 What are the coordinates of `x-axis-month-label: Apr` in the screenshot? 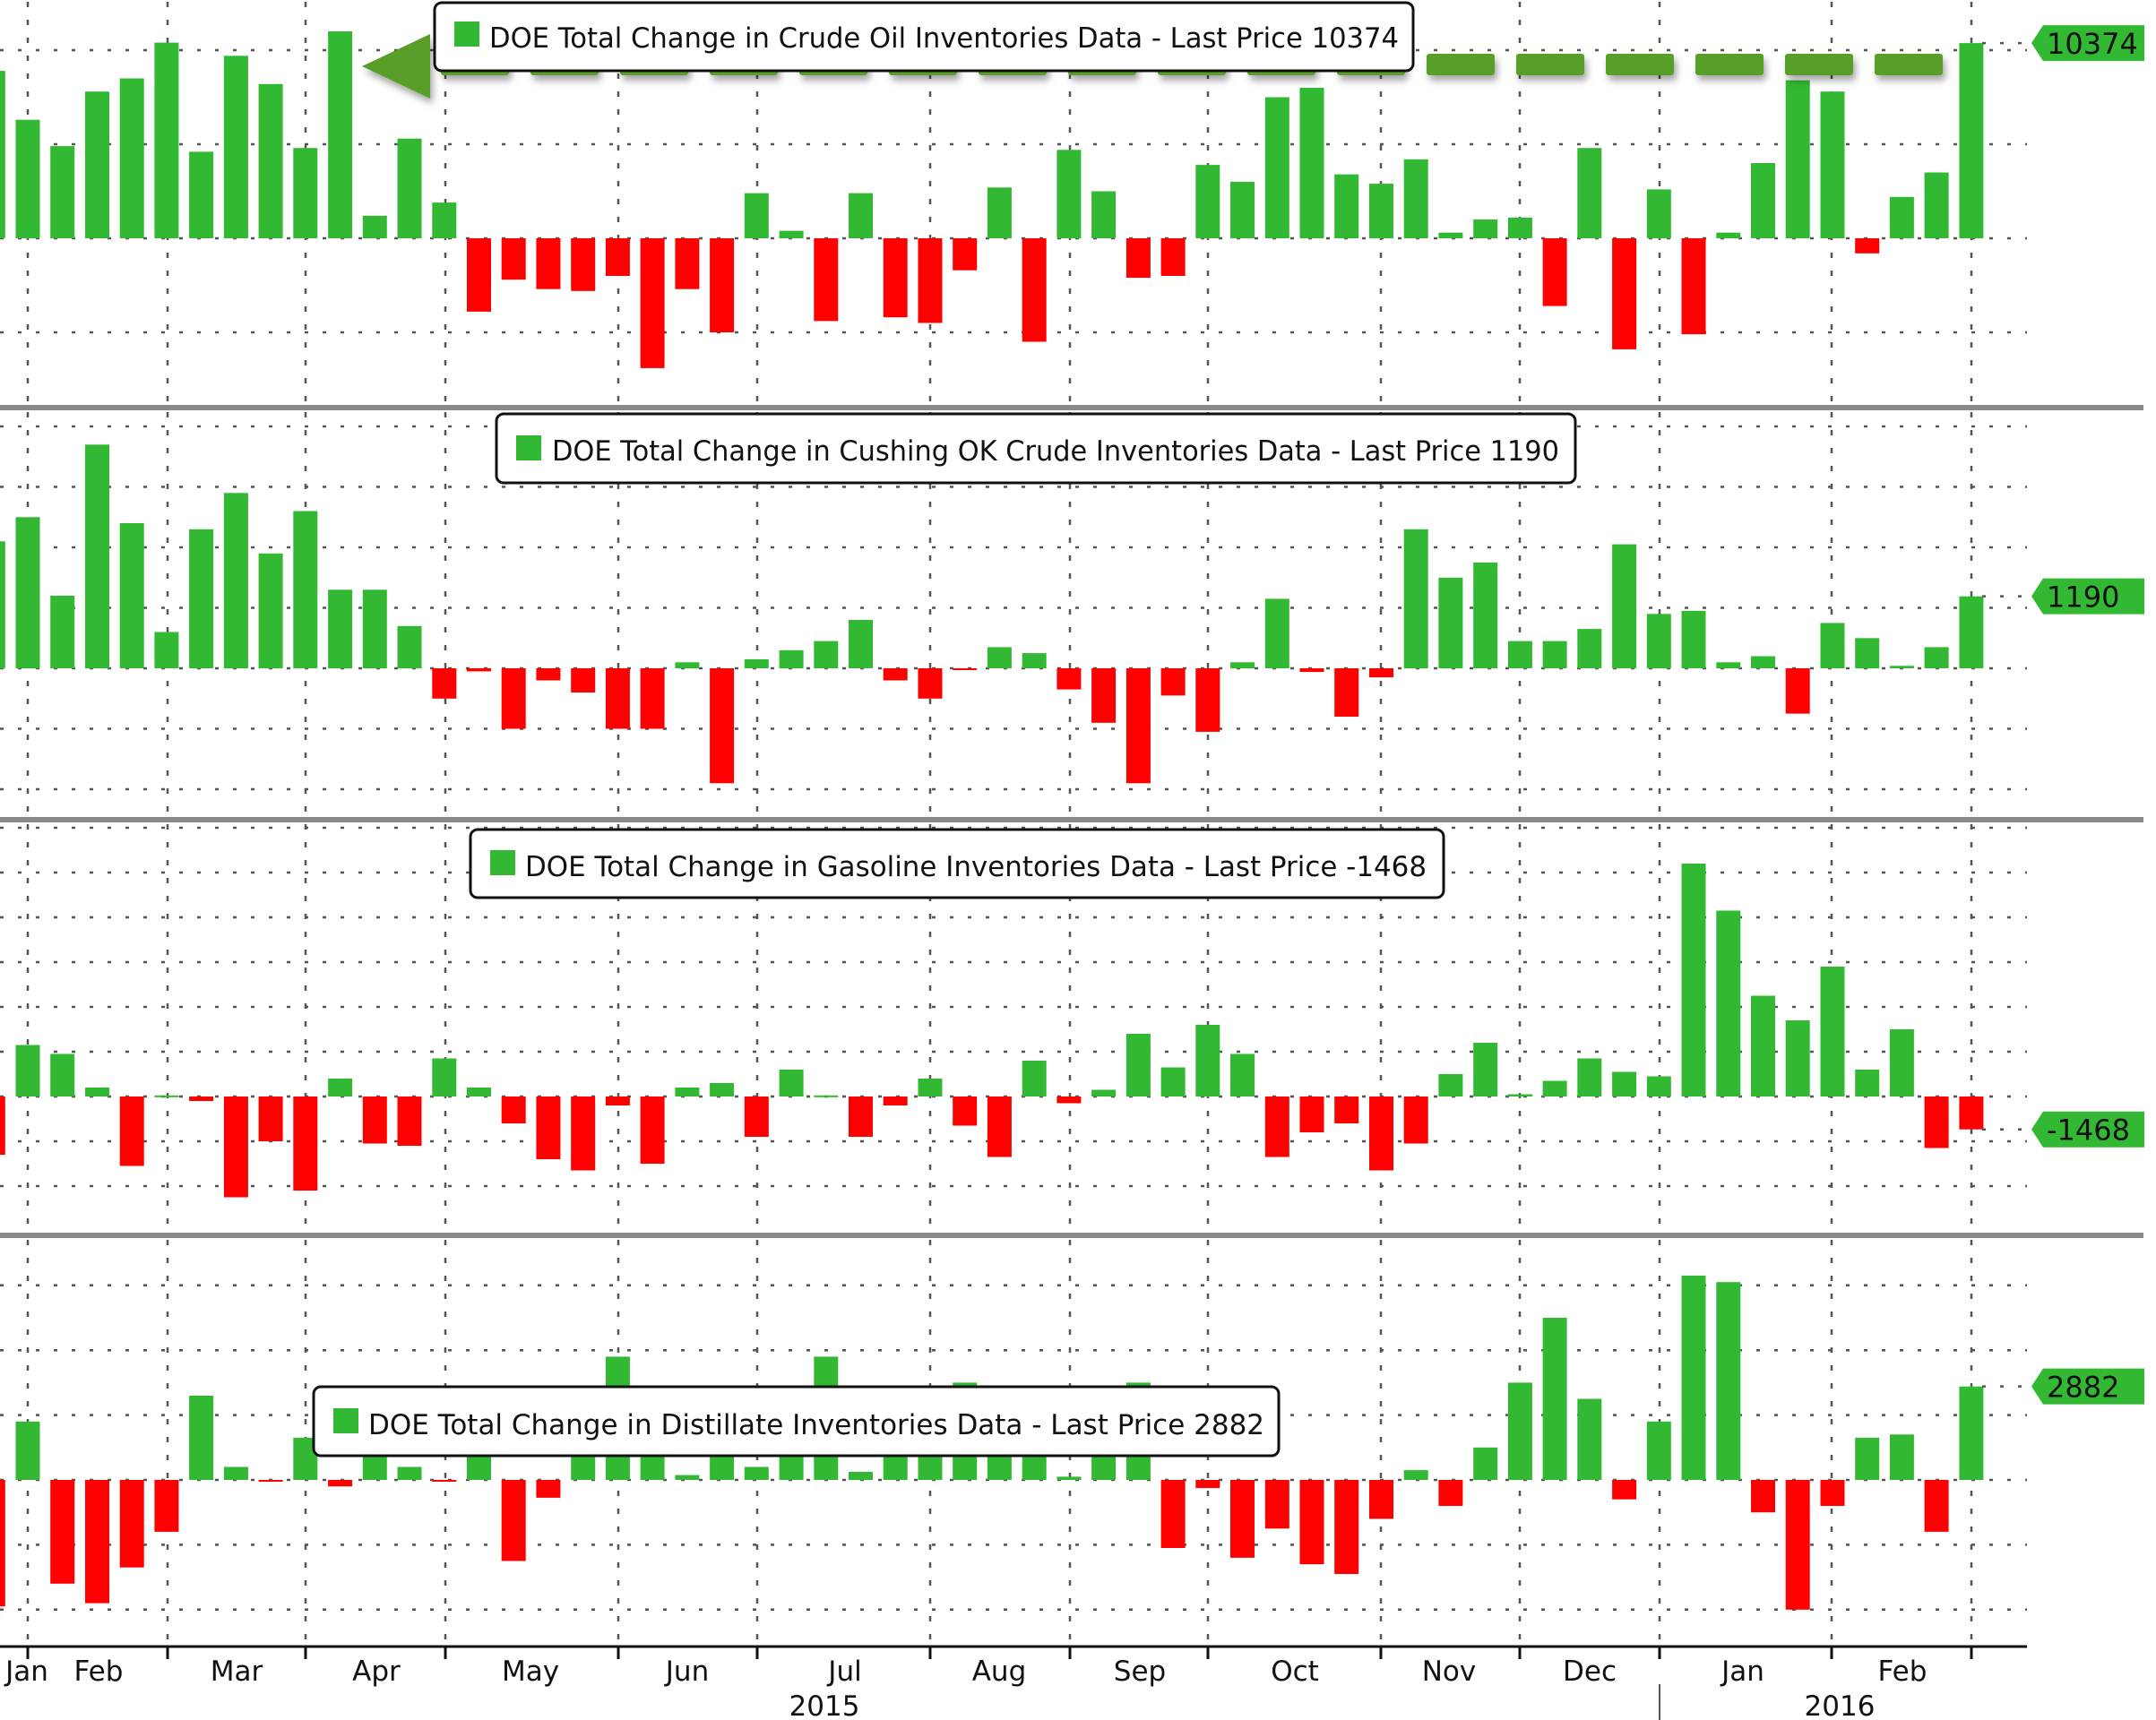 It's located at (376, 1672).